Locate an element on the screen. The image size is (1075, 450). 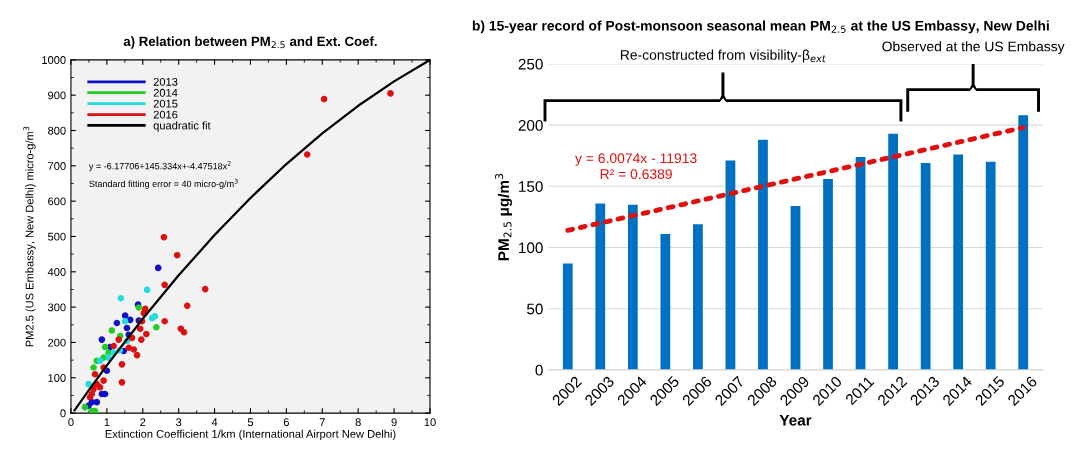
x-tick-label: 7 is located at coordinates (322, 422).